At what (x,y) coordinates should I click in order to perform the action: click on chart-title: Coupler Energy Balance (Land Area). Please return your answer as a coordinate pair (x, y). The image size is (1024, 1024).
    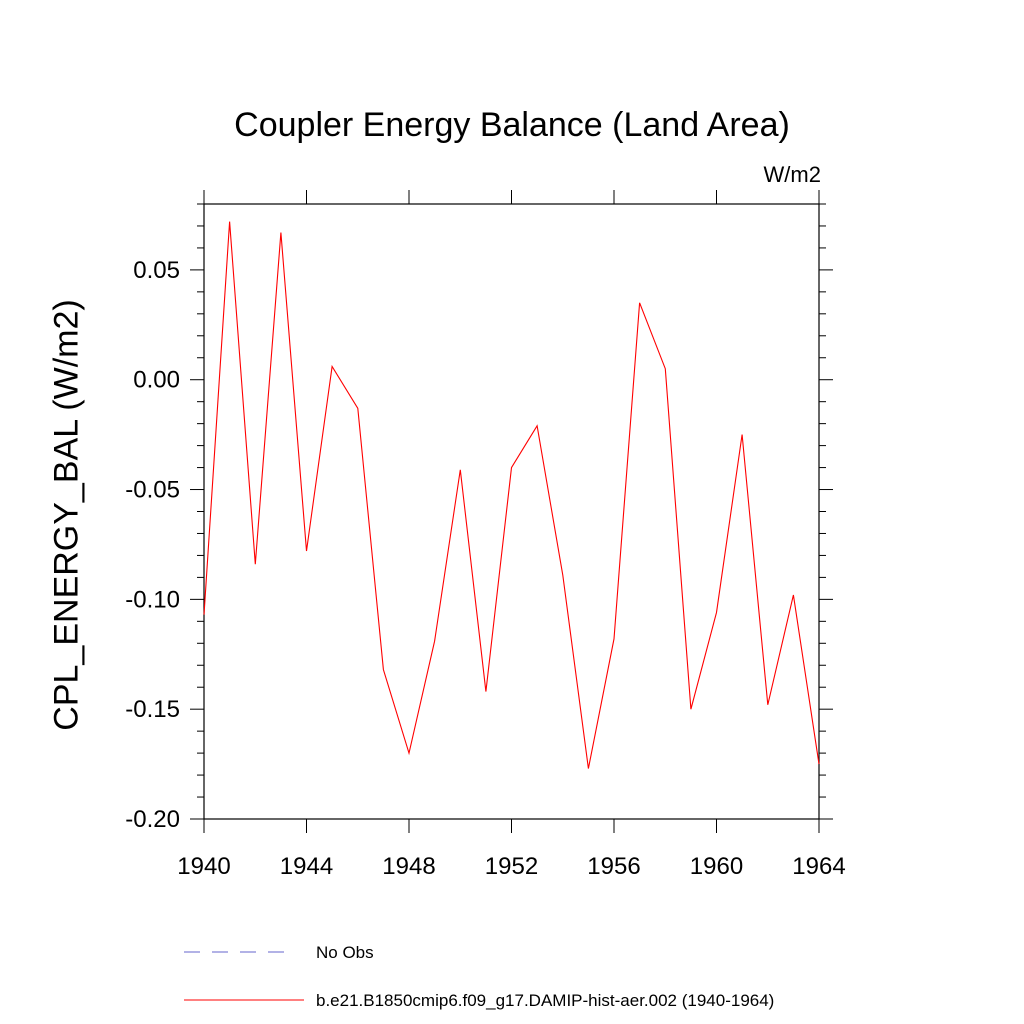
    Looking at the image, I should click on (512, 125).